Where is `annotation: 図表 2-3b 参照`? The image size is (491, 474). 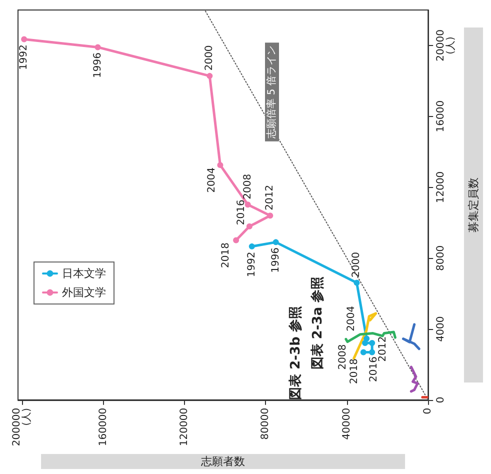 annotation: 図表 2-3b 参照 is located at coordinates (296, 353).